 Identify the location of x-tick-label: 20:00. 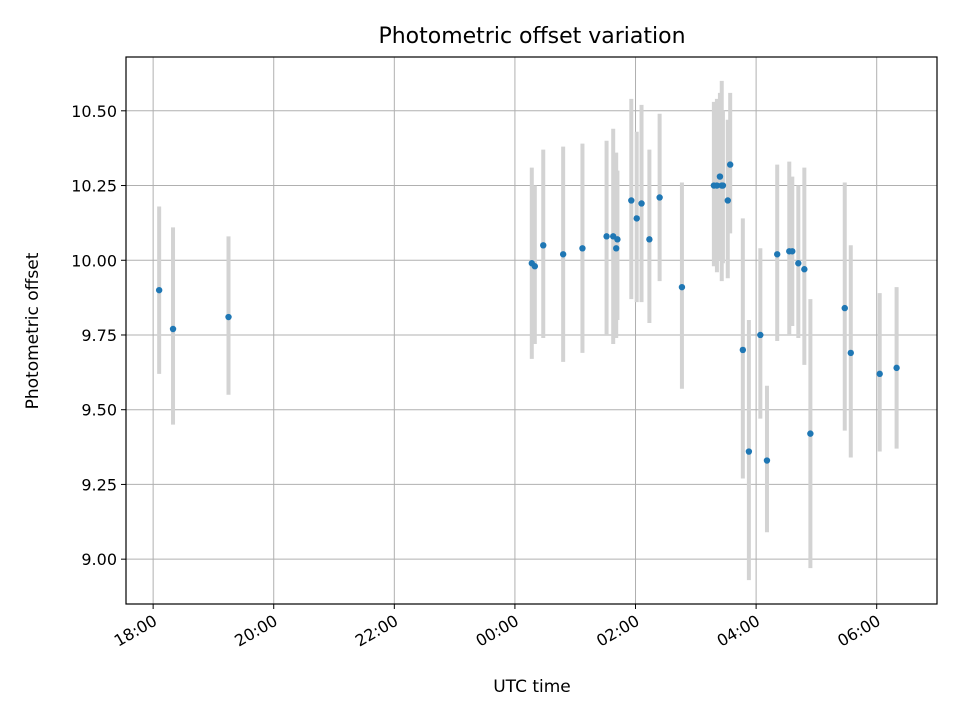
(255, 631).